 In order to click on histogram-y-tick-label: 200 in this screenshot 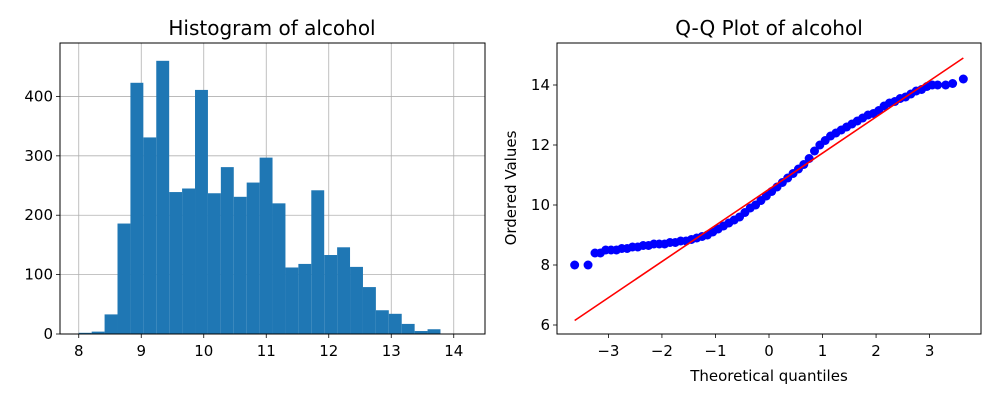, I will do `click(38, 215)`.